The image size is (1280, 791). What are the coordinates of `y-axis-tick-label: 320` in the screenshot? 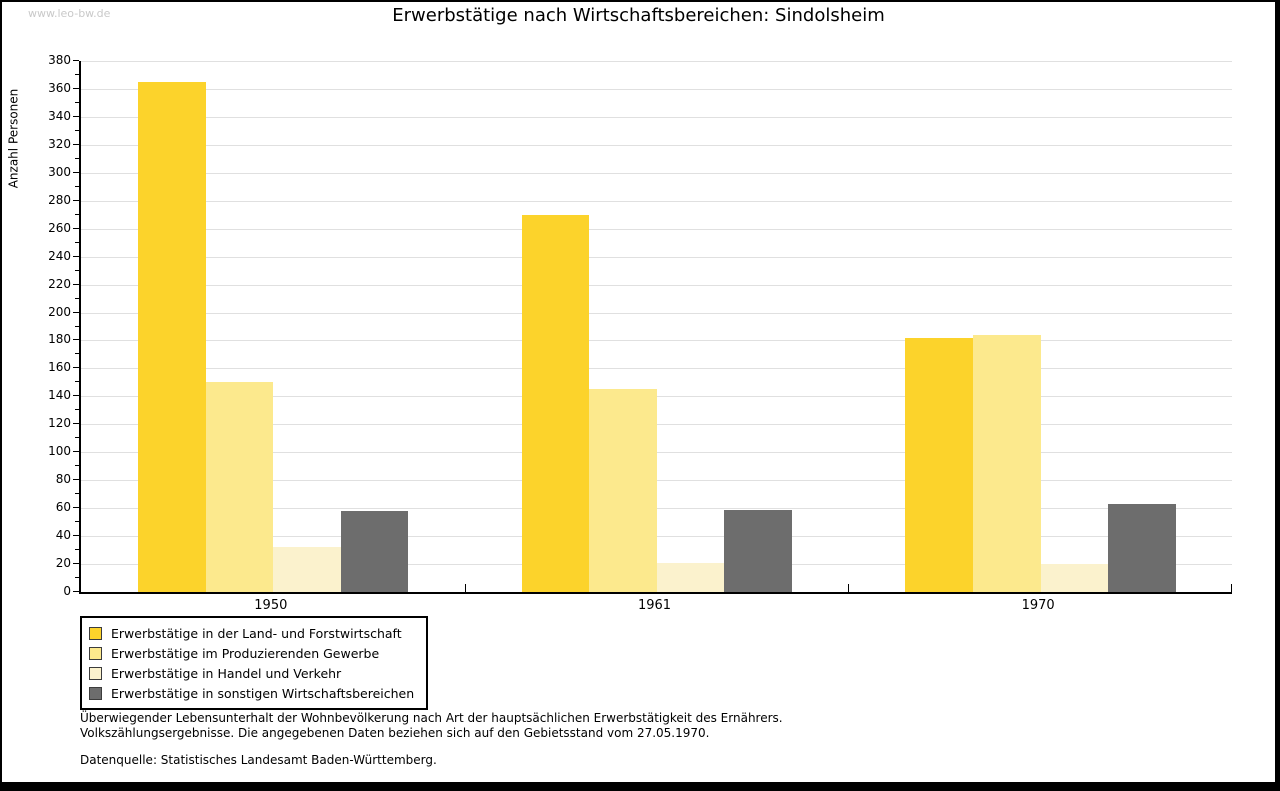 It's located at (59, 143).